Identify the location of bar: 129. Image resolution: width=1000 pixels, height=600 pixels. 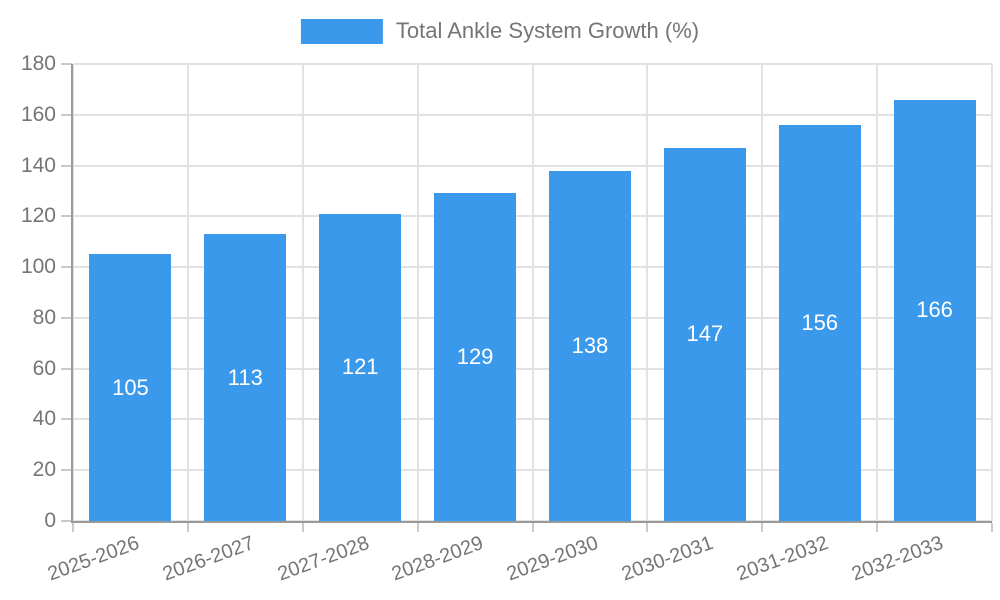
(475, 357).